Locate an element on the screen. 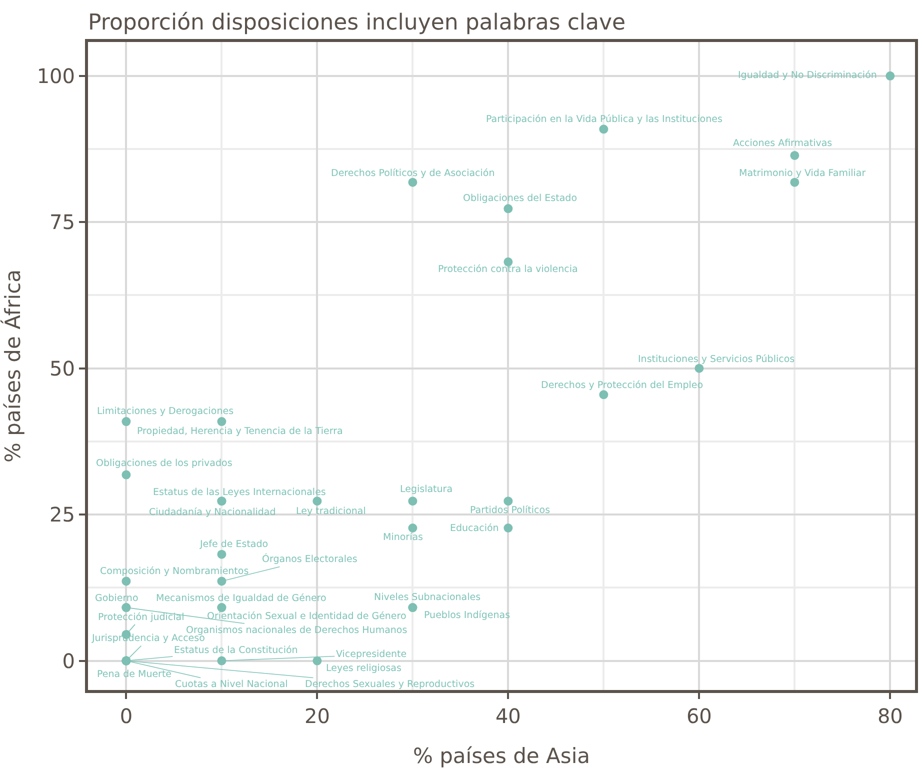  y-tick-label: 25 is located at coordinates (62, 514).